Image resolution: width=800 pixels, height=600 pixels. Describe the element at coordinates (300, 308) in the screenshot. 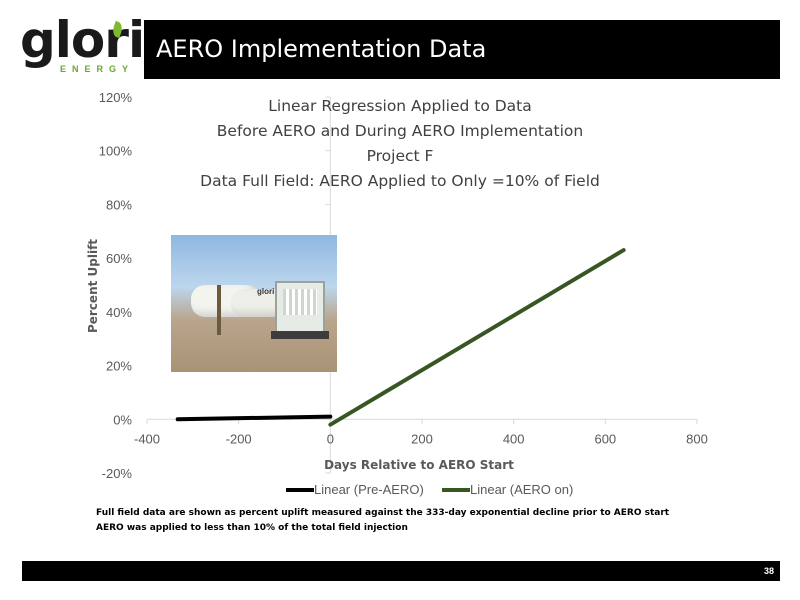

I see `aero-skid-unit` at that location.